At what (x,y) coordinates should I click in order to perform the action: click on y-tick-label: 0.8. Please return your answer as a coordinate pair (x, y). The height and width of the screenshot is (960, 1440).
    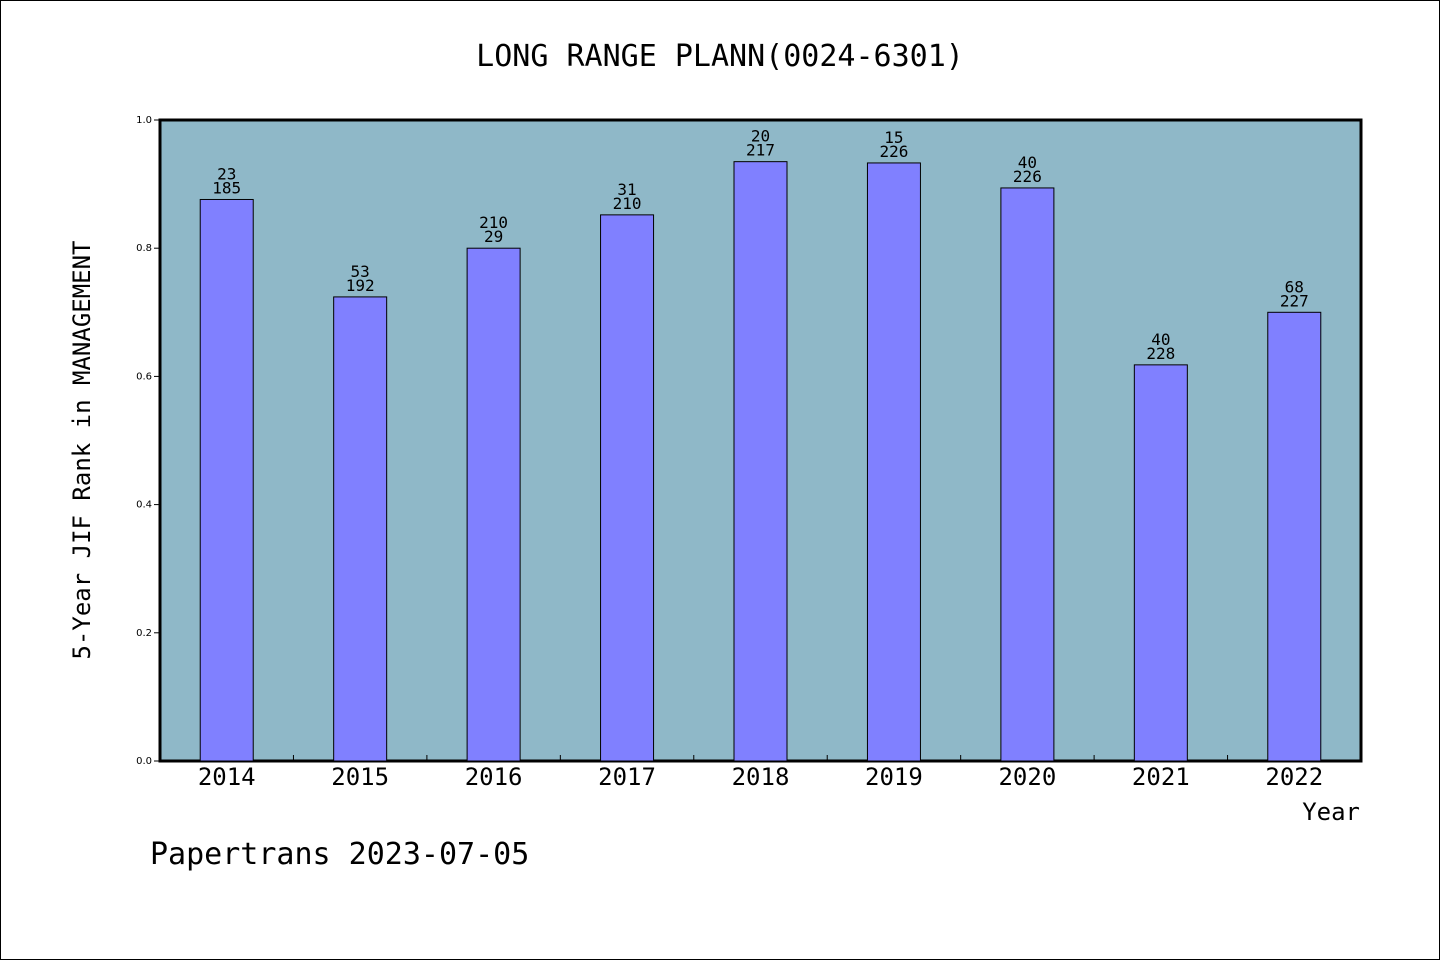
    Looking at the image, I should click on (144, 248).